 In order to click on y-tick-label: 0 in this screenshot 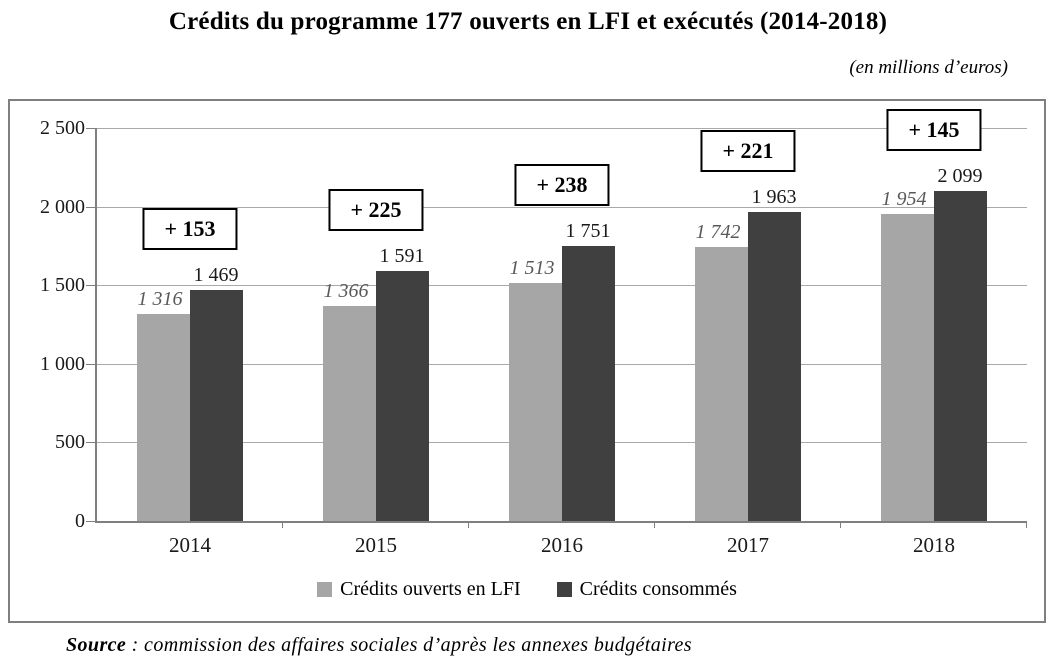, I will do `click(80, 521)`.